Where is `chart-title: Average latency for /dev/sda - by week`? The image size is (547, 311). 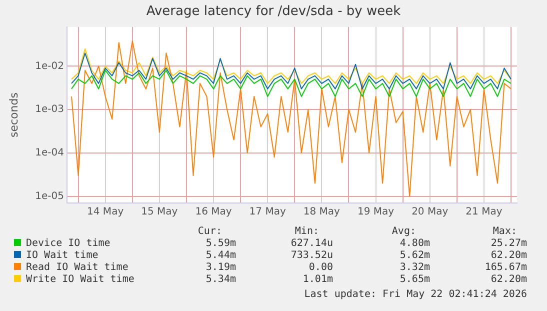 chart-title: Average latency for /dev/sda - by week is located at coordinates (273, 11).